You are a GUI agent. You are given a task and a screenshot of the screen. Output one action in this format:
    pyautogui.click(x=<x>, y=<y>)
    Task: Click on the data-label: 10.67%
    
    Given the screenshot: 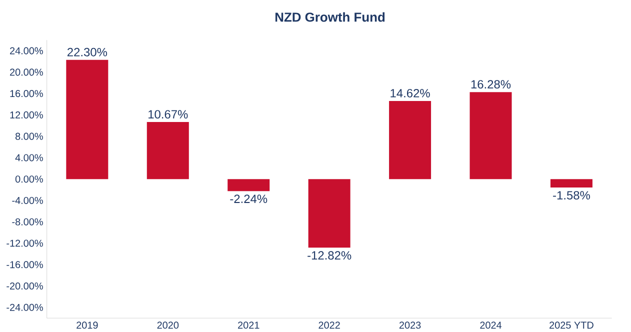 What is the action you would take?
    pyautogui.click(x=168, y=114)
    